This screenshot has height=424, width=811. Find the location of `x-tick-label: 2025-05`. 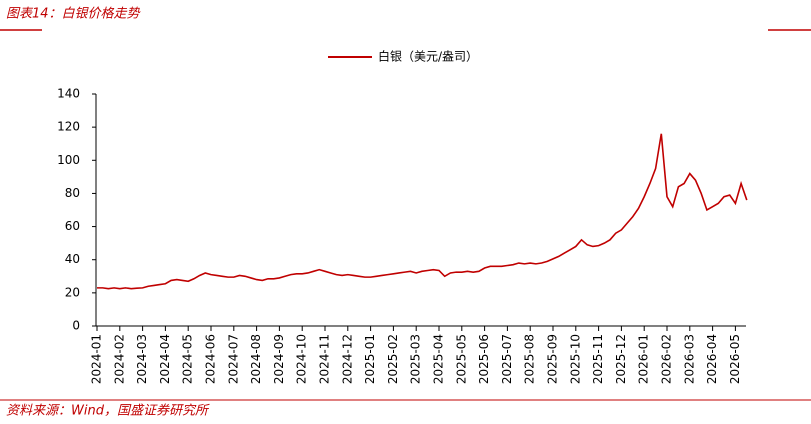

x-tick-label: 2025-05 is located at coordinates (461, 359).